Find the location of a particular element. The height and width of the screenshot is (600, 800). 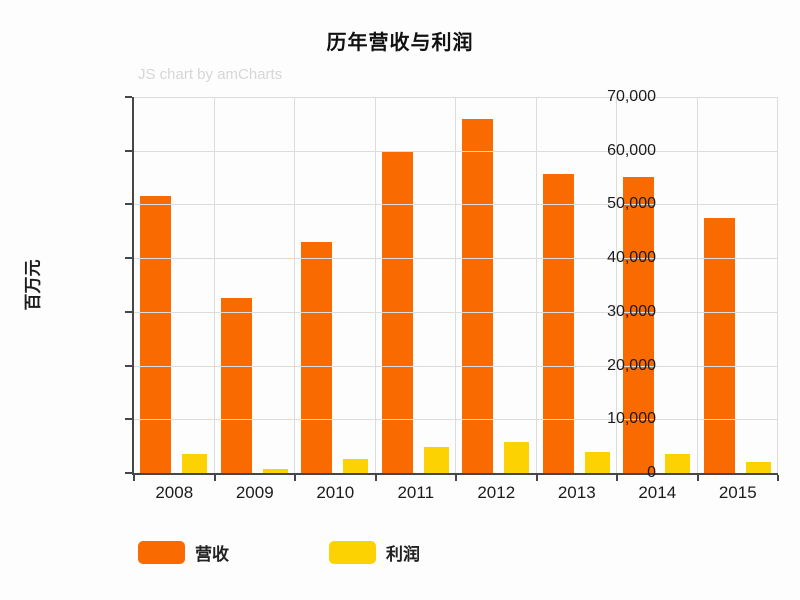

legend: 营收 利润 is located at coordinates (279, 552).